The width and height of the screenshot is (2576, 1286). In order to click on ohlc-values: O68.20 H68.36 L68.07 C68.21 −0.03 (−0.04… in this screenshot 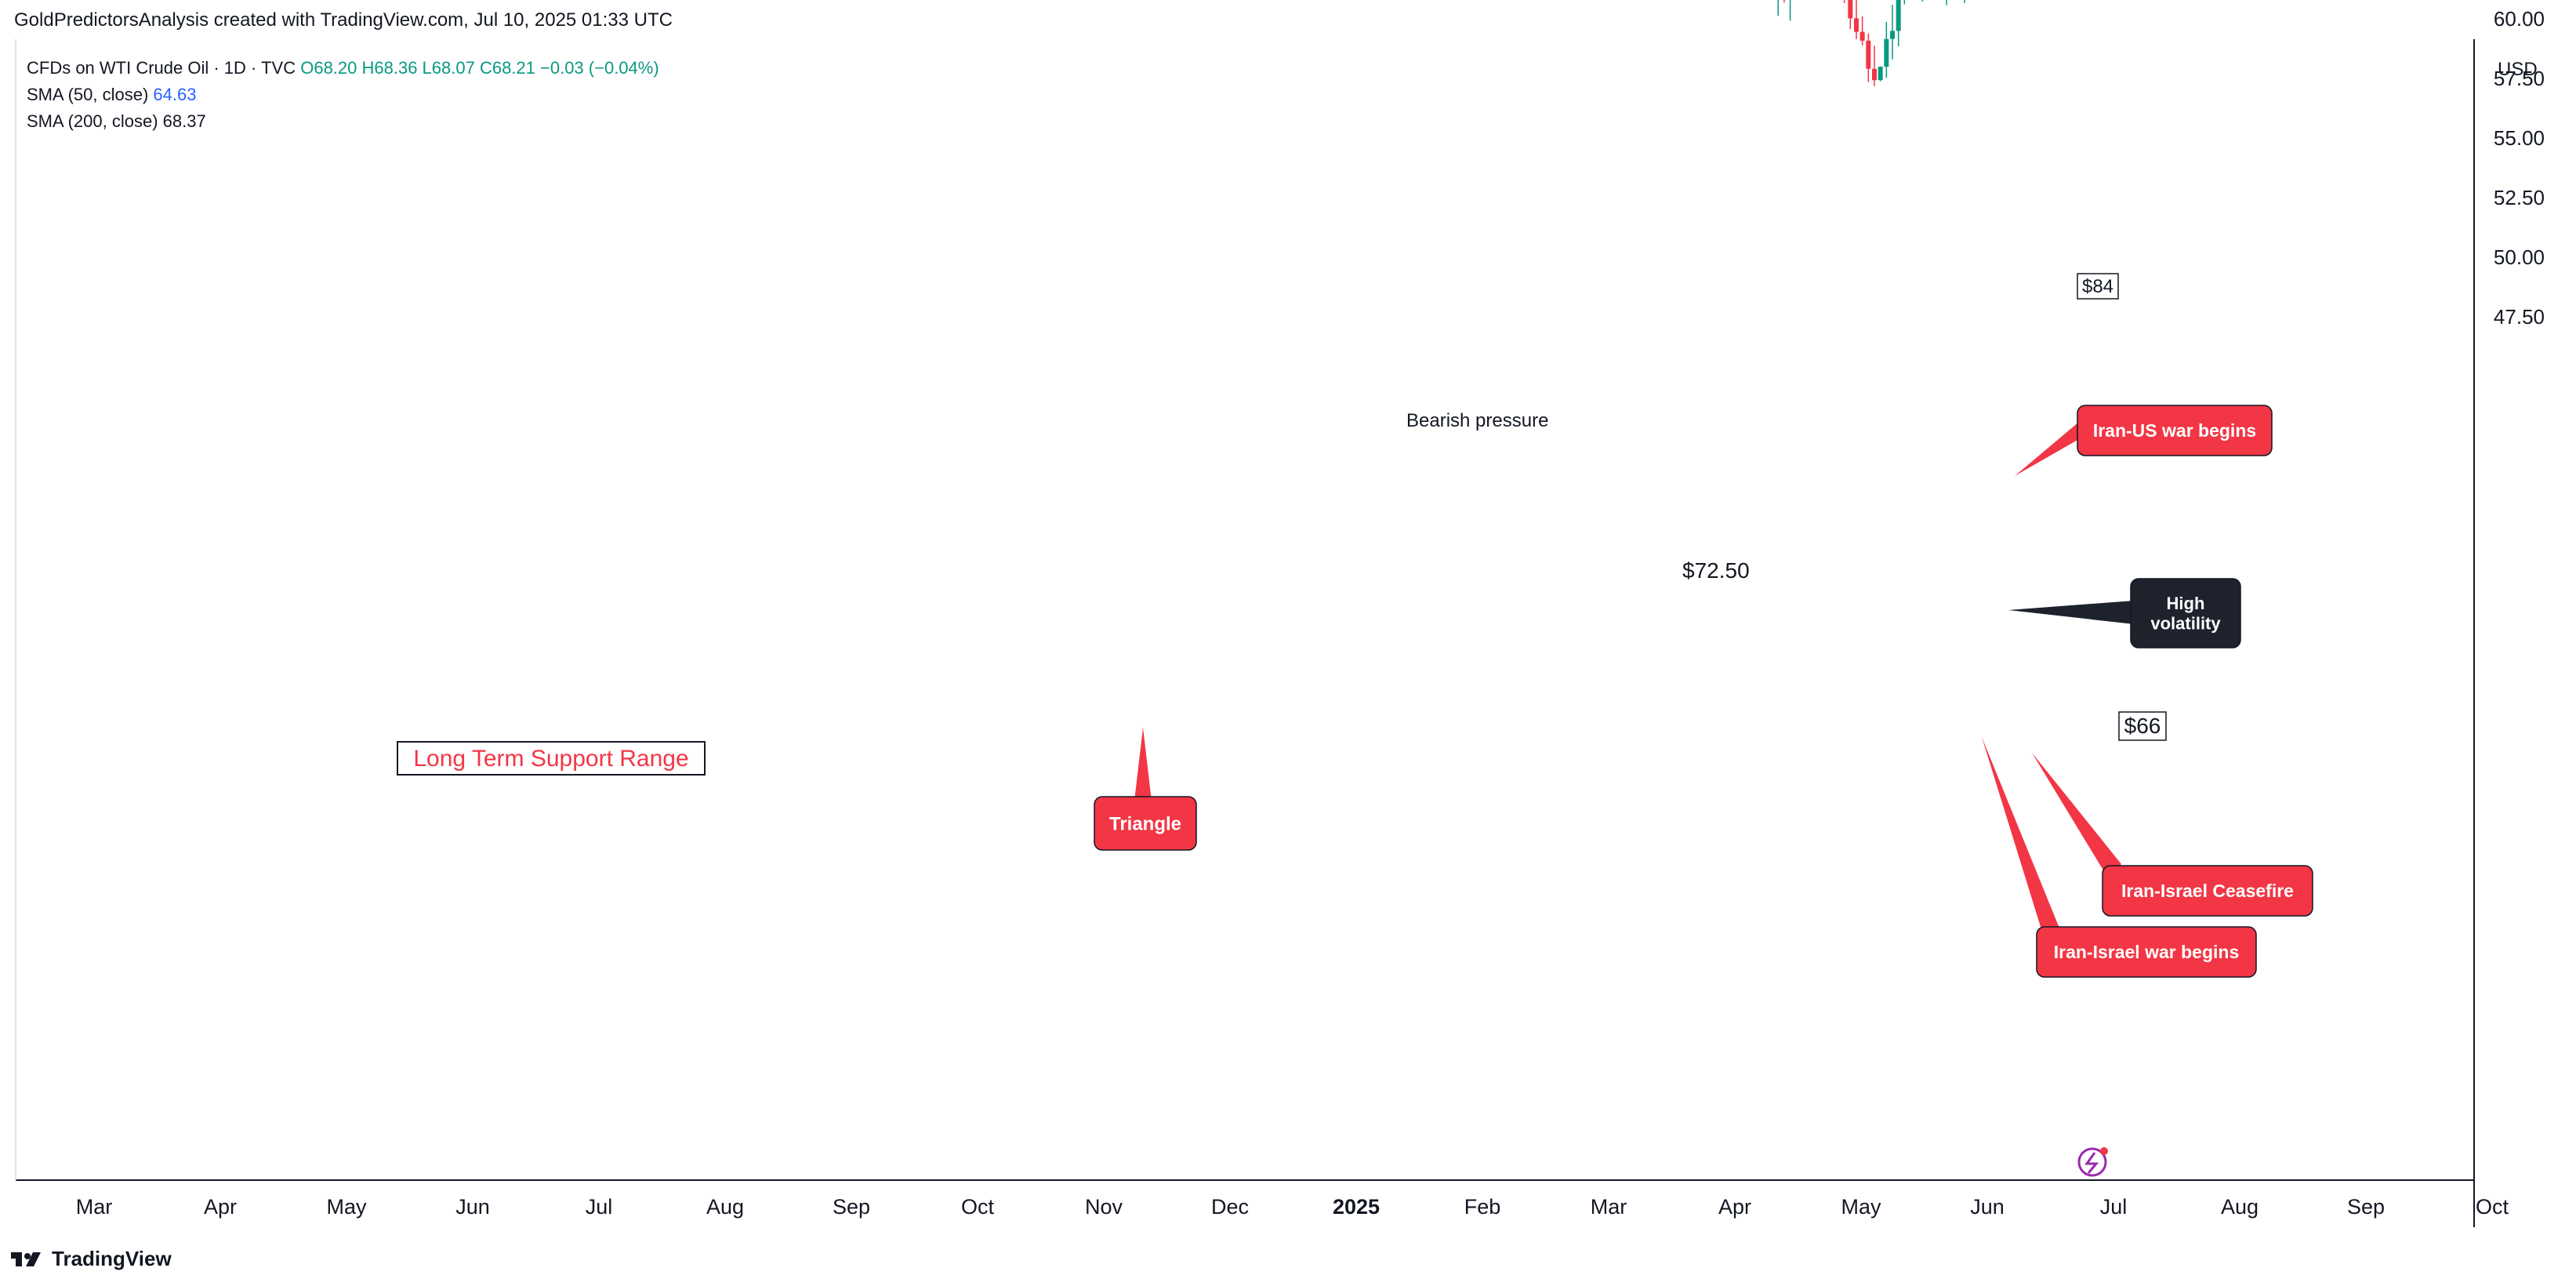, I will do `click(479, 68)`.